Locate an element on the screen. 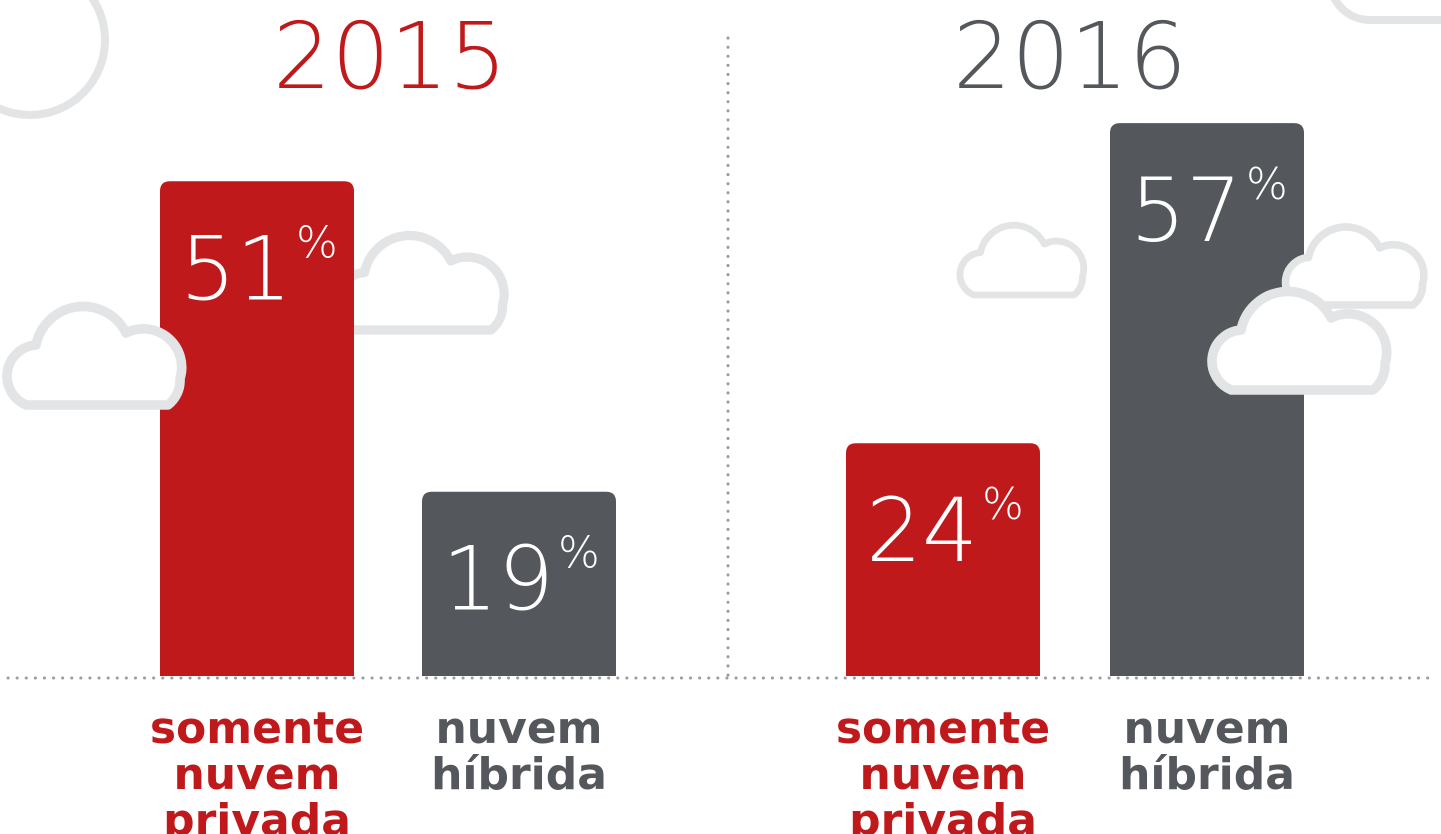 The width and height of the screenshot is (1441, 834). chart-title: 2016 is located at coordinates (1070, 56).